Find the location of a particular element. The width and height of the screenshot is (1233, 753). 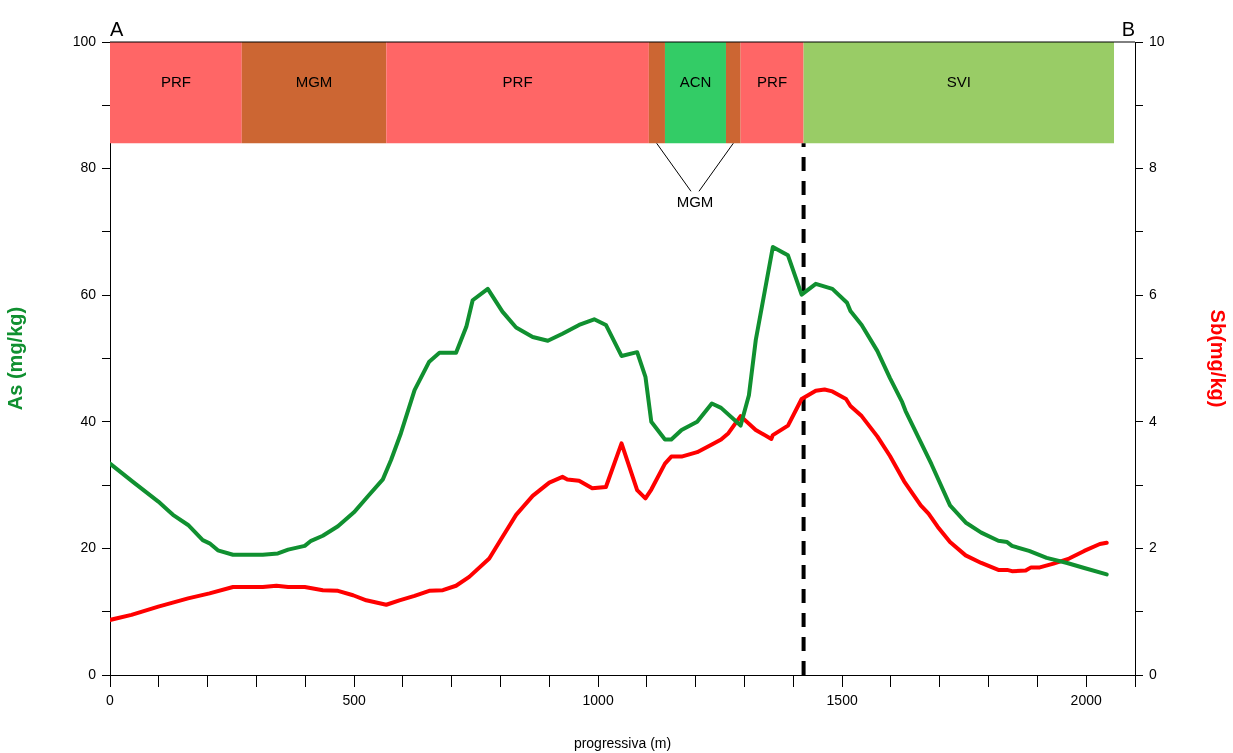

text: A is located at coordinates (117, 28).